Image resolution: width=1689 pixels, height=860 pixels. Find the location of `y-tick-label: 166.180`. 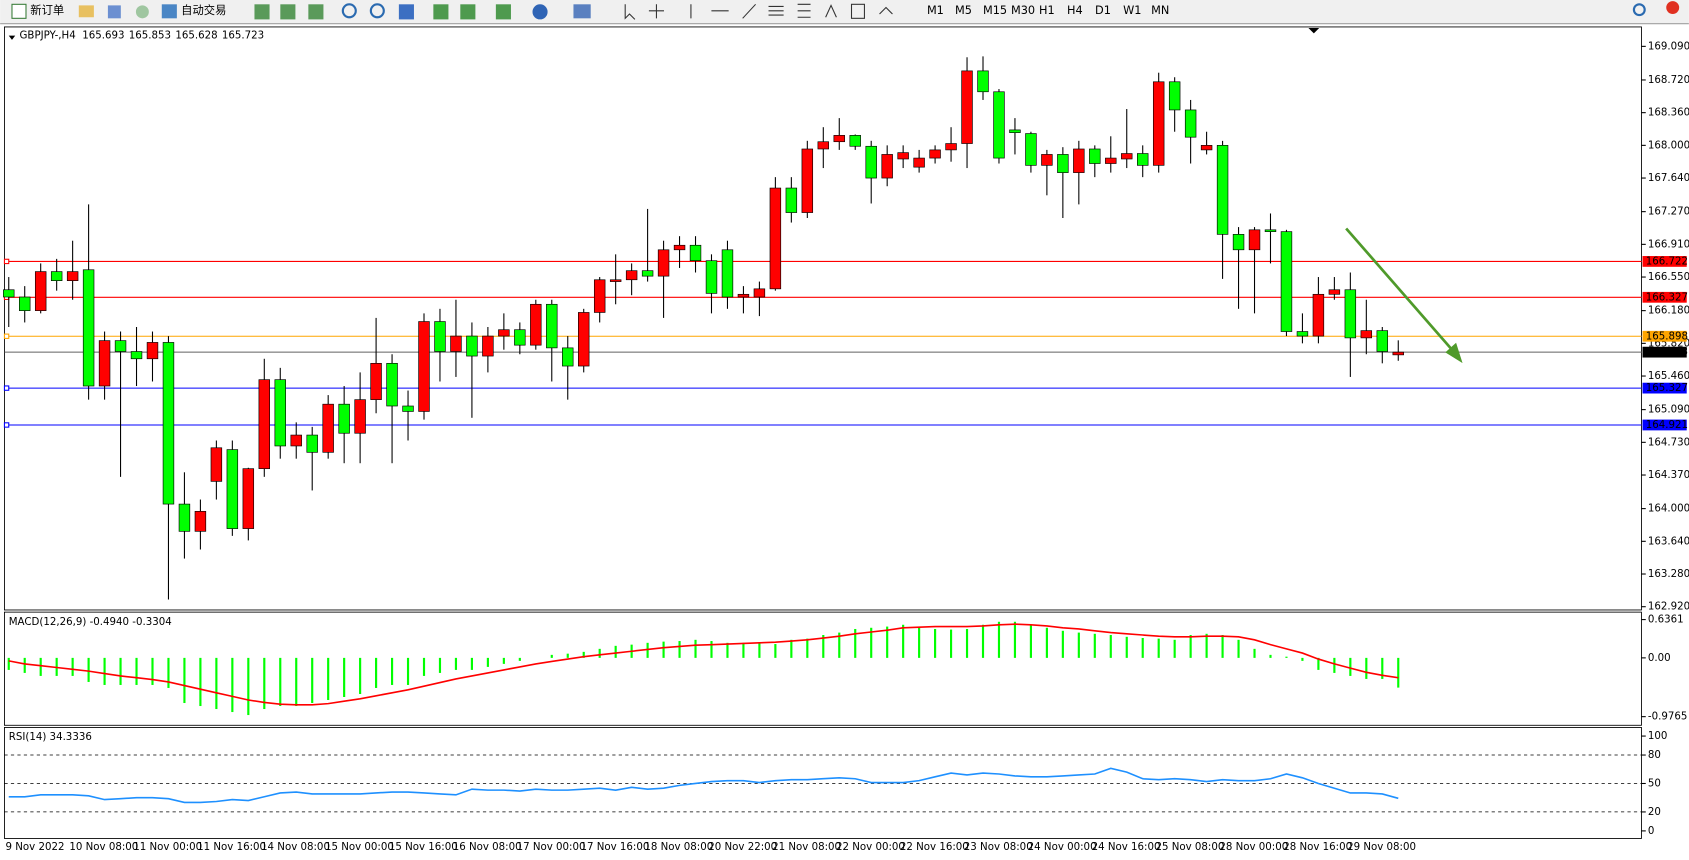

y-tick-label: 166.180 is located at coordinates (1668, 311).